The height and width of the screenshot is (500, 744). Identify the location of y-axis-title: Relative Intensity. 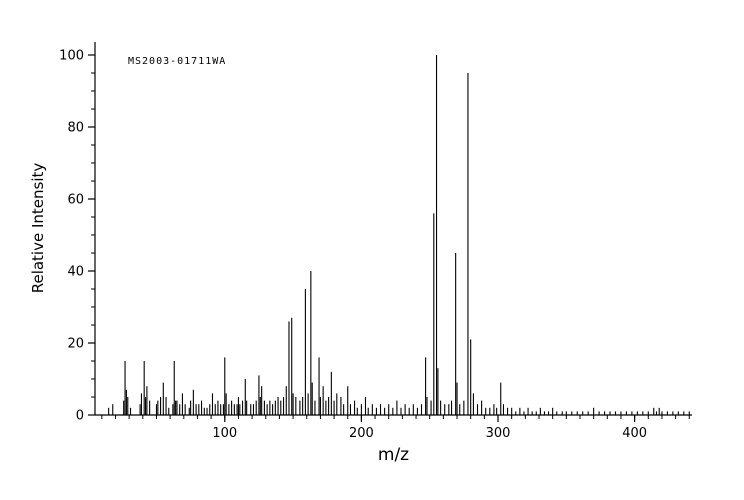
(38, 228).